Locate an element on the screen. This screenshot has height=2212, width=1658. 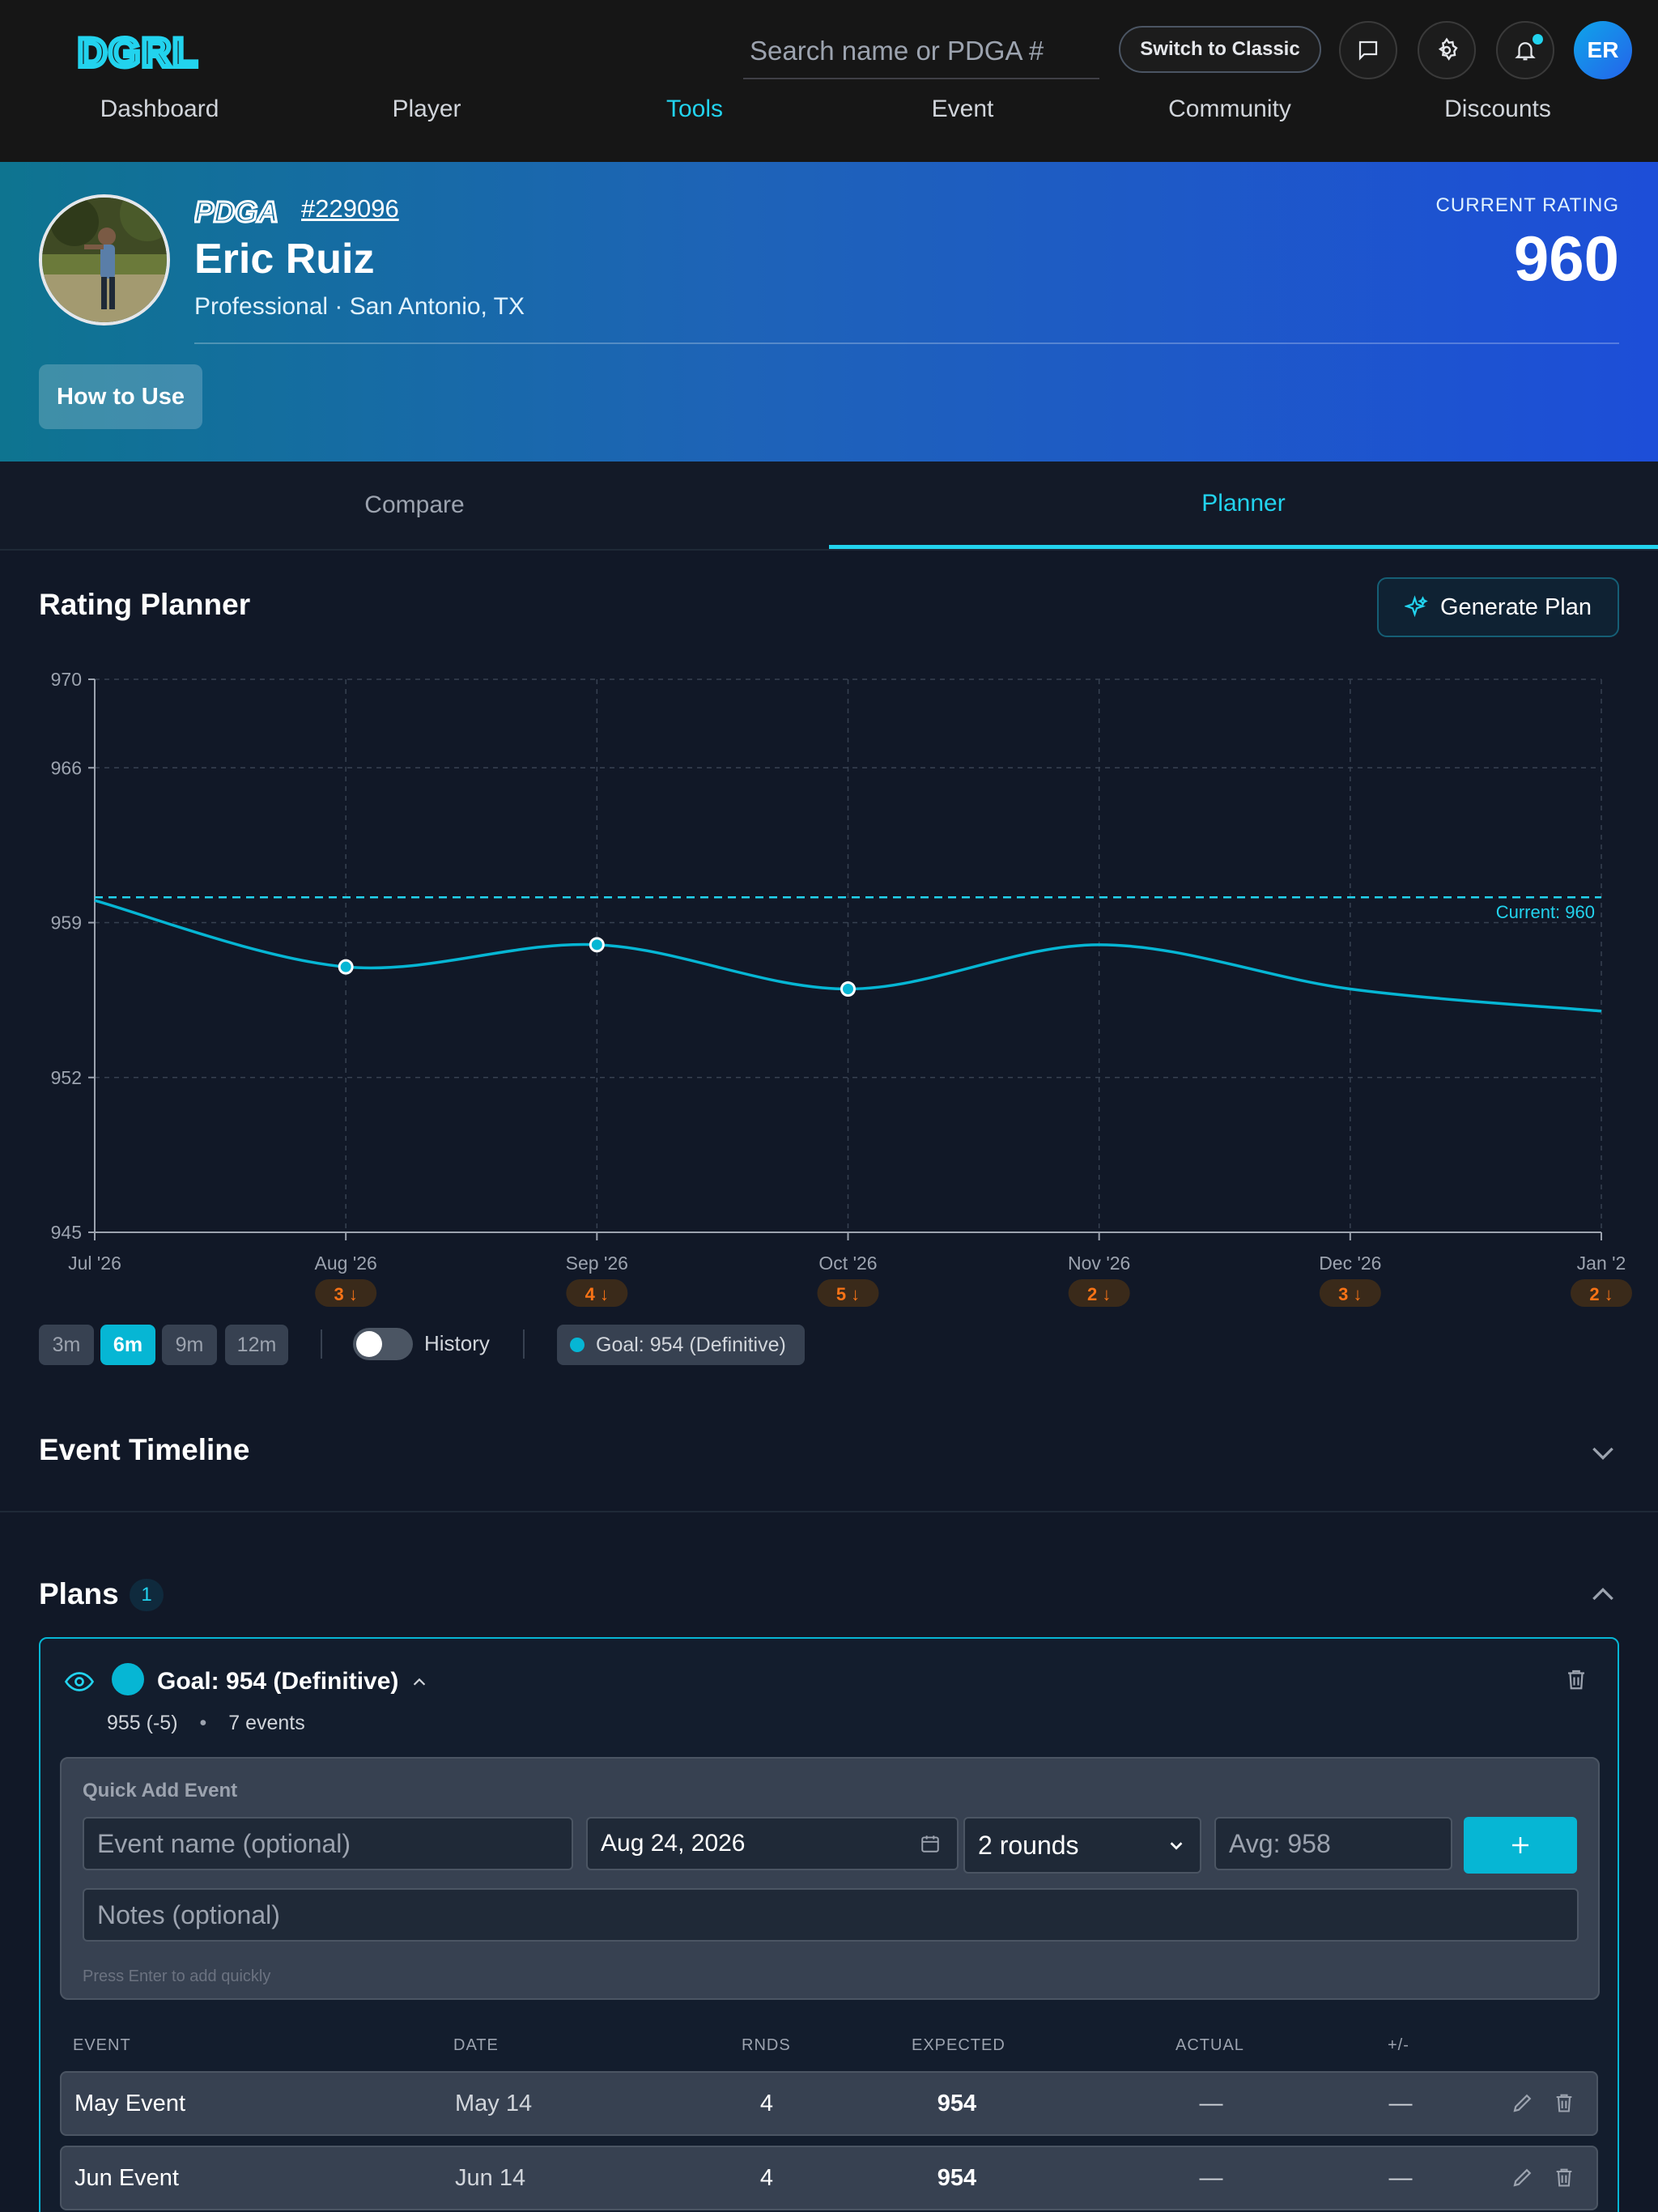
range-12m-button: 12m is located at coordinates (256, 1345).